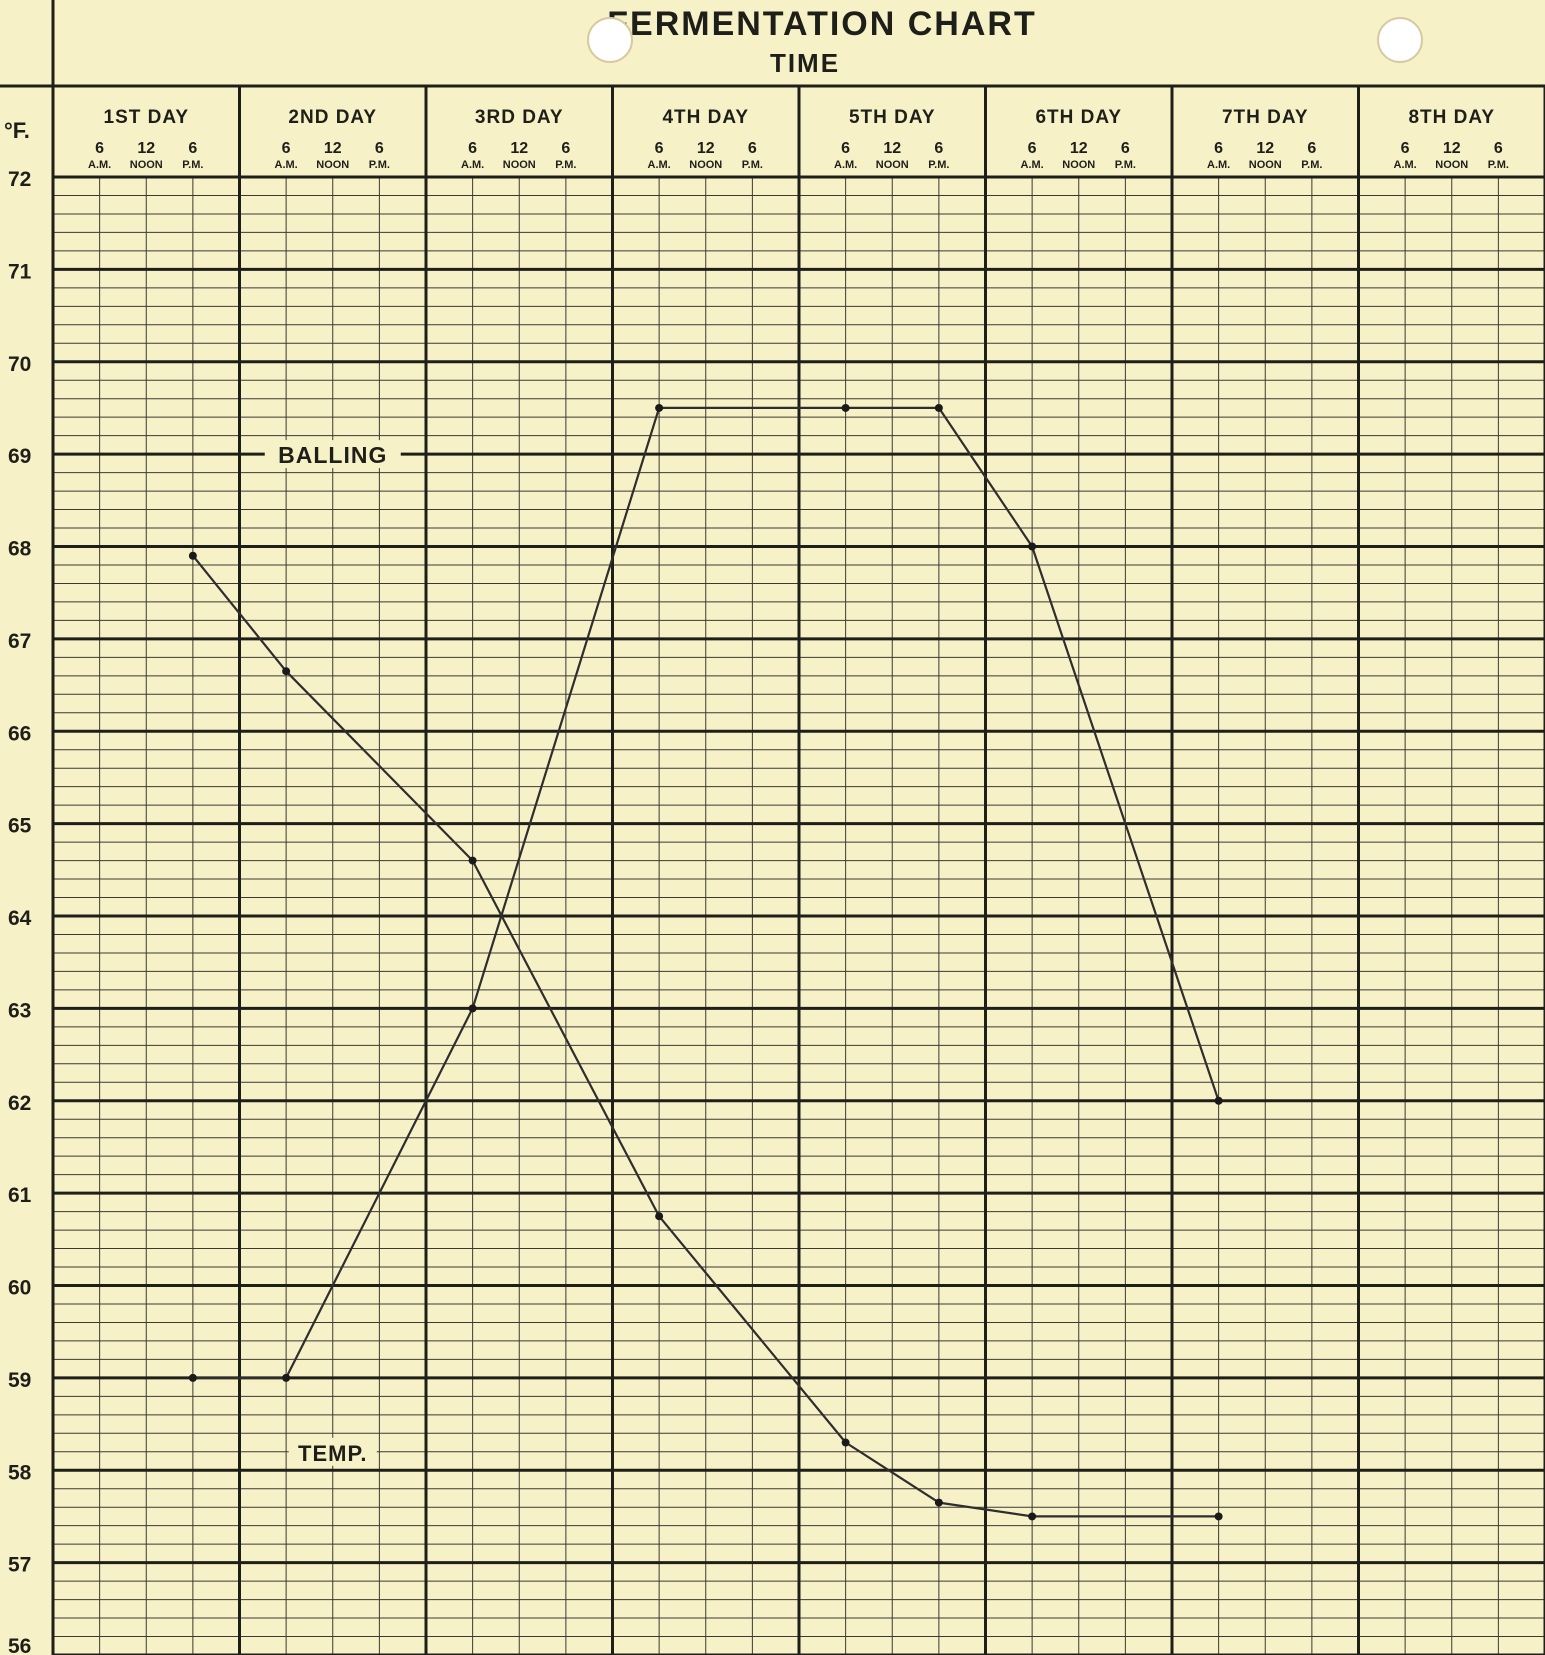  Describe the element at coordinates (19, 733) in the screenshot. I see `y-tick-label: 66` at that location.